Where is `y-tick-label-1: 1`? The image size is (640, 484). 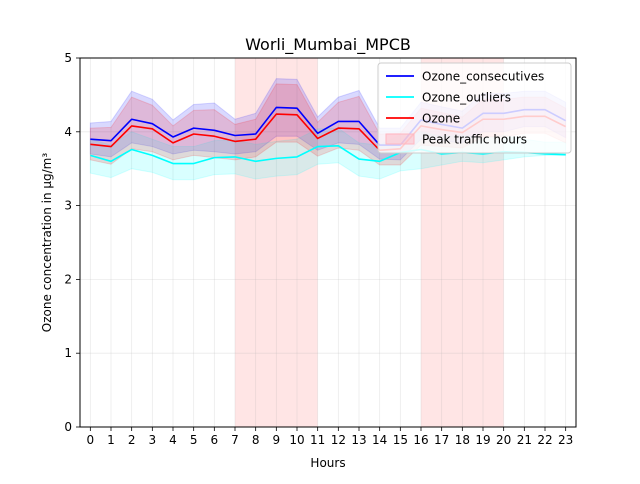
y-tick-label-1: 1 is located at coordinates (68, 353).